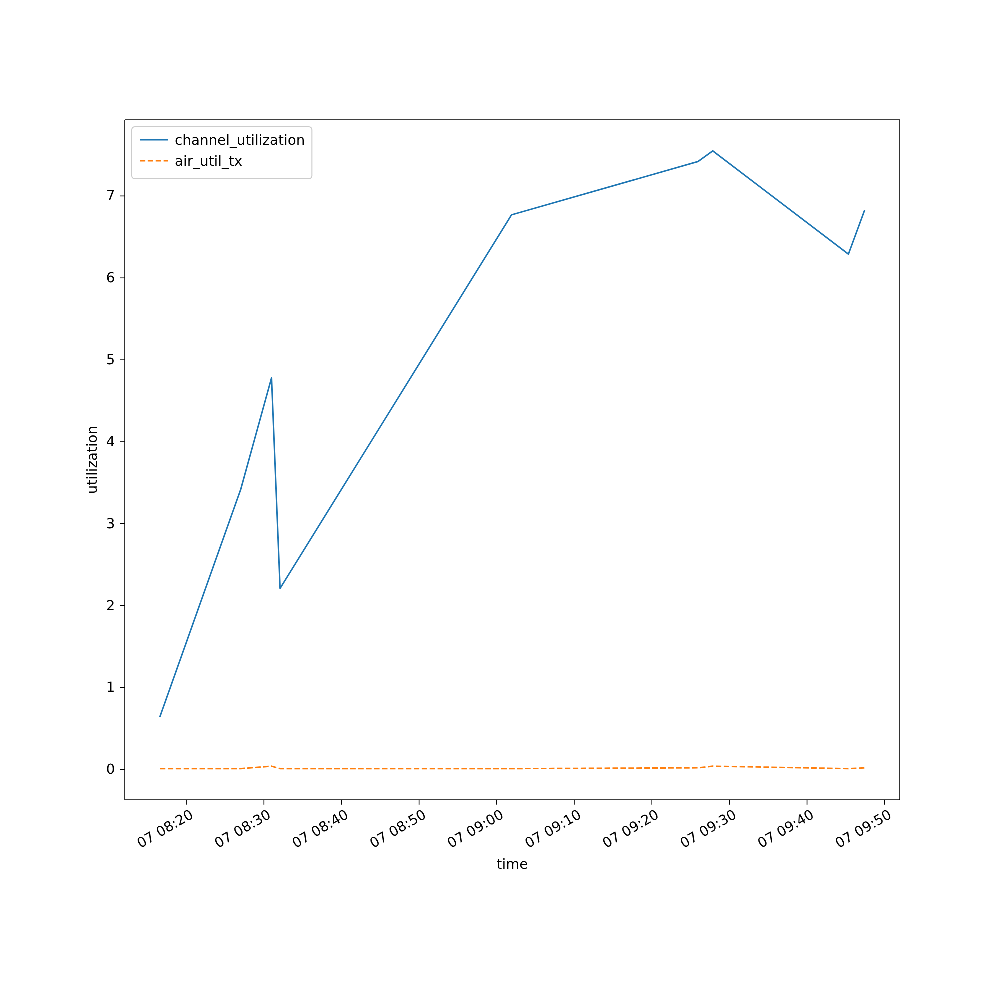 This screenshot has height=1000, width=1000. Describe the element at coordinates (240, 140) in the screenshot. I see `legend-label: channel_utilization` at that location.